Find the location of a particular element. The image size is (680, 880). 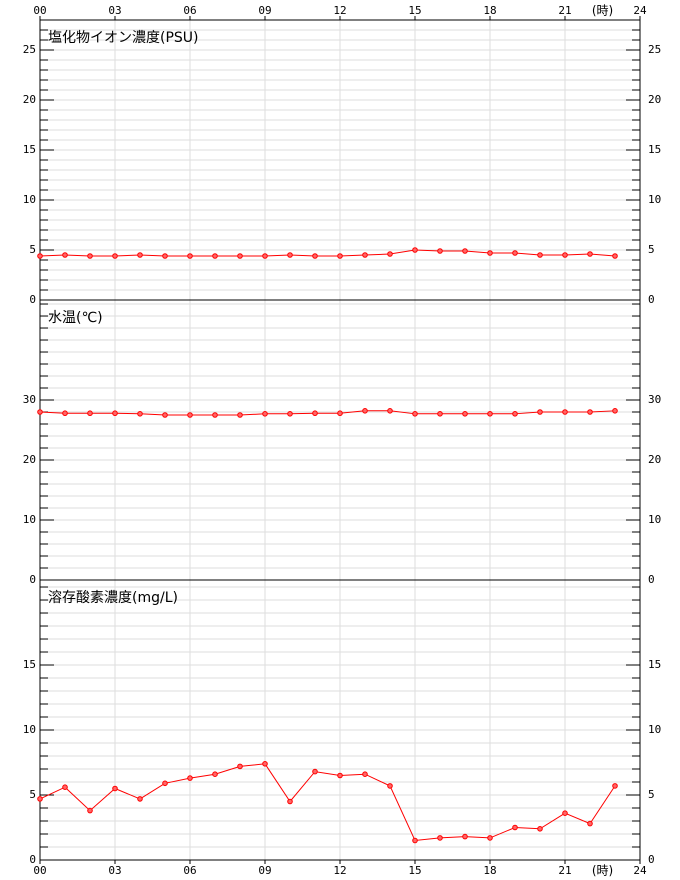

panel-title: 水温(℃) is located at coordinates (75, 318).